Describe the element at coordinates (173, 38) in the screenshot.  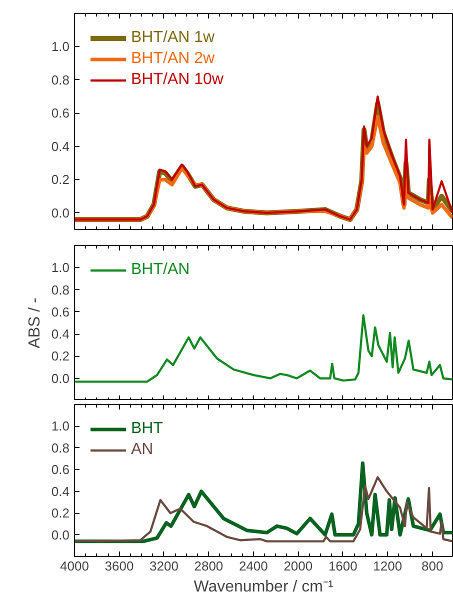
I see `legend-label: BHT/AN 1w` at that location.